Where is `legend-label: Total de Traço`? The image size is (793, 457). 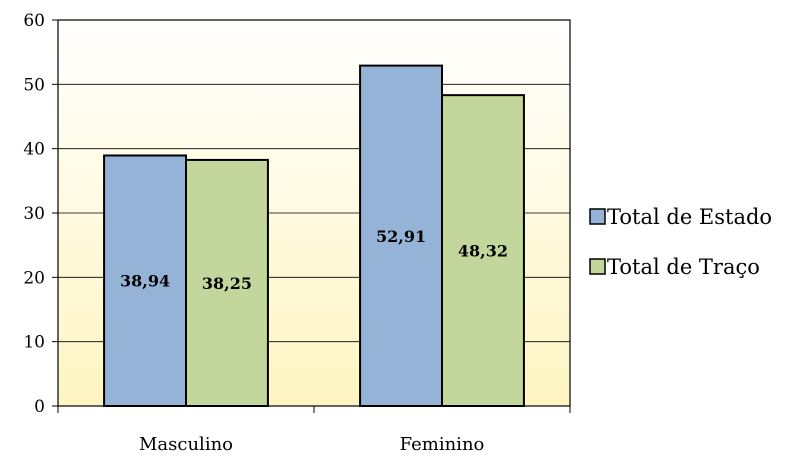
legend-label: Total de Traço is located at coordinates (683, 267).